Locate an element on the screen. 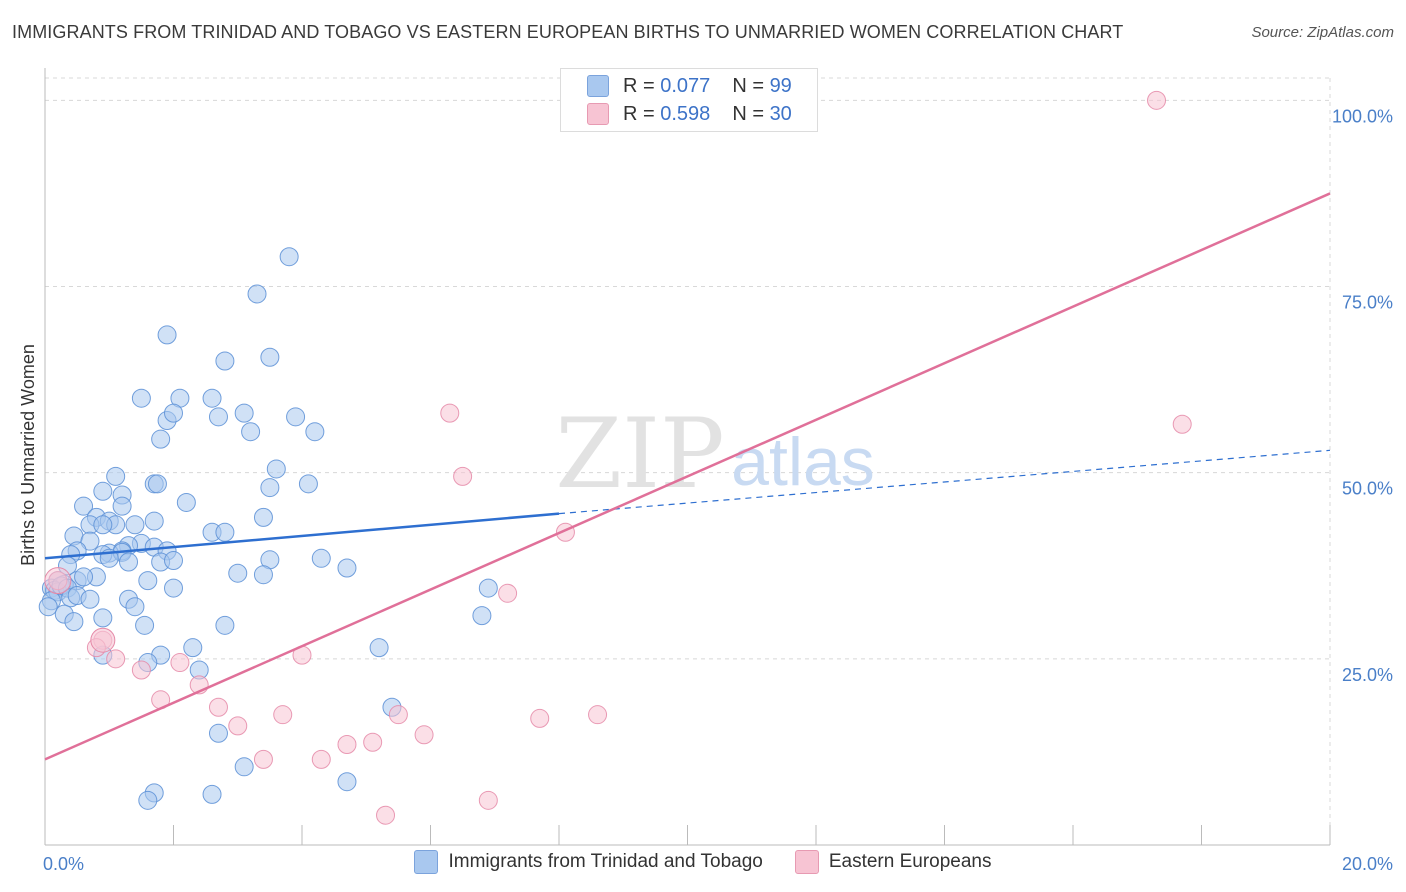 The width and height of the screenshot is (1406, 892). stats-swatch-pink is located at coordinates (598, 114).